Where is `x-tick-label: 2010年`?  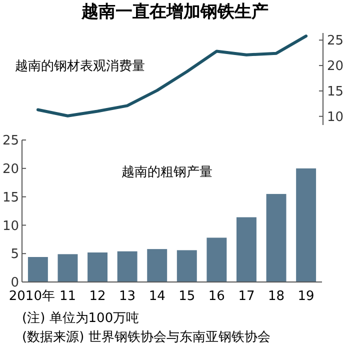 x-tick-label: 2010年 is located at coordinates (31, 296).